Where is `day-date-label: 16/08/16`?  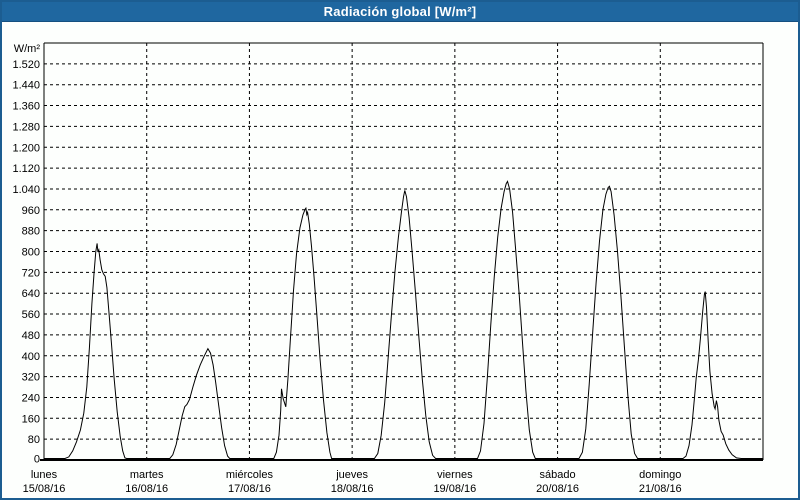 day-date-label: 16/08/16 is located at coordinates (146, 489).